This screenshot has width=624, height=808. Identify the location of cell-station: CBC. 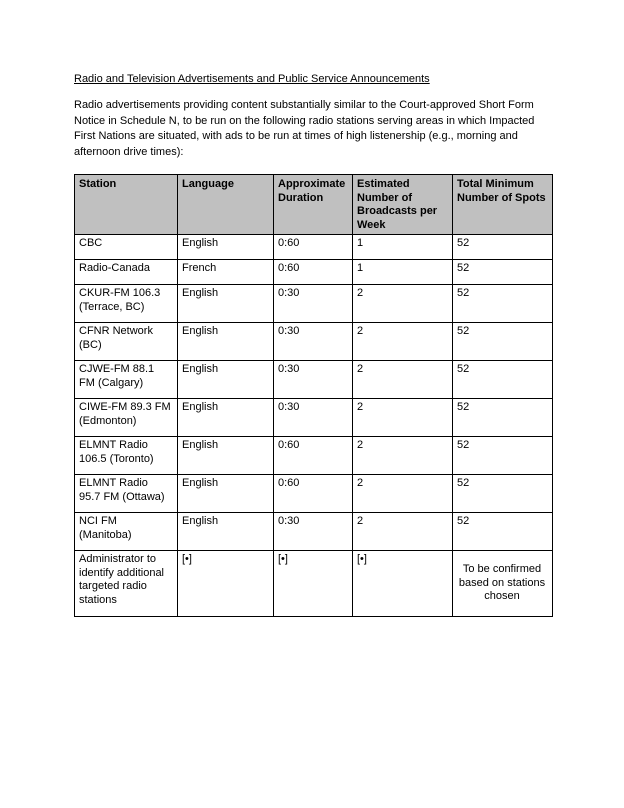
(126, 247).